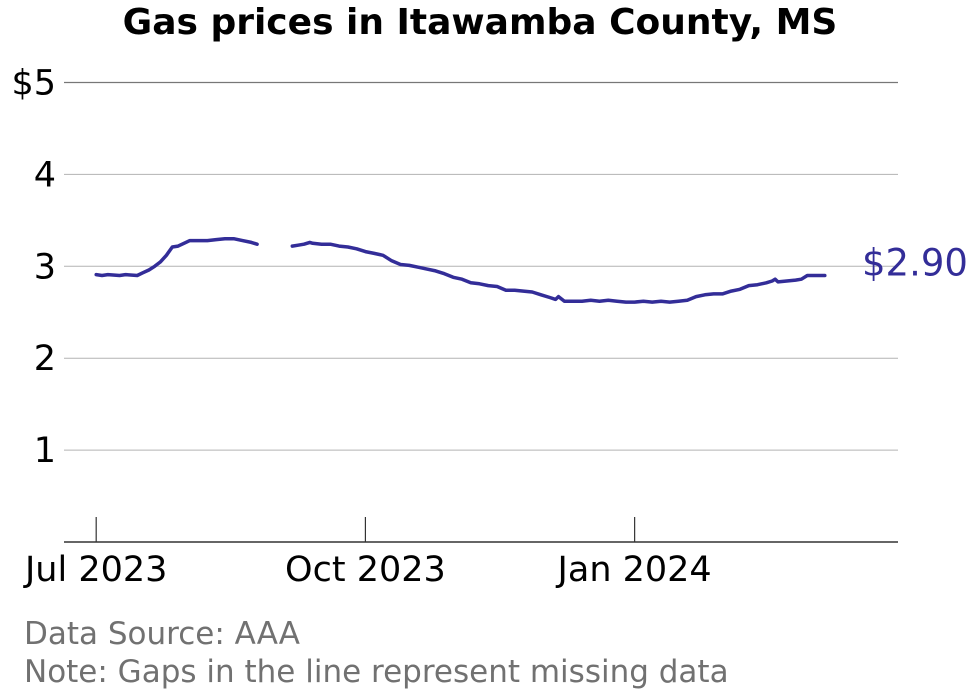  What do you see at coordinates (162, 634) in the screenshot?
I see `data-source-note: Data Source: AAA` at bounding box center [162, 634].